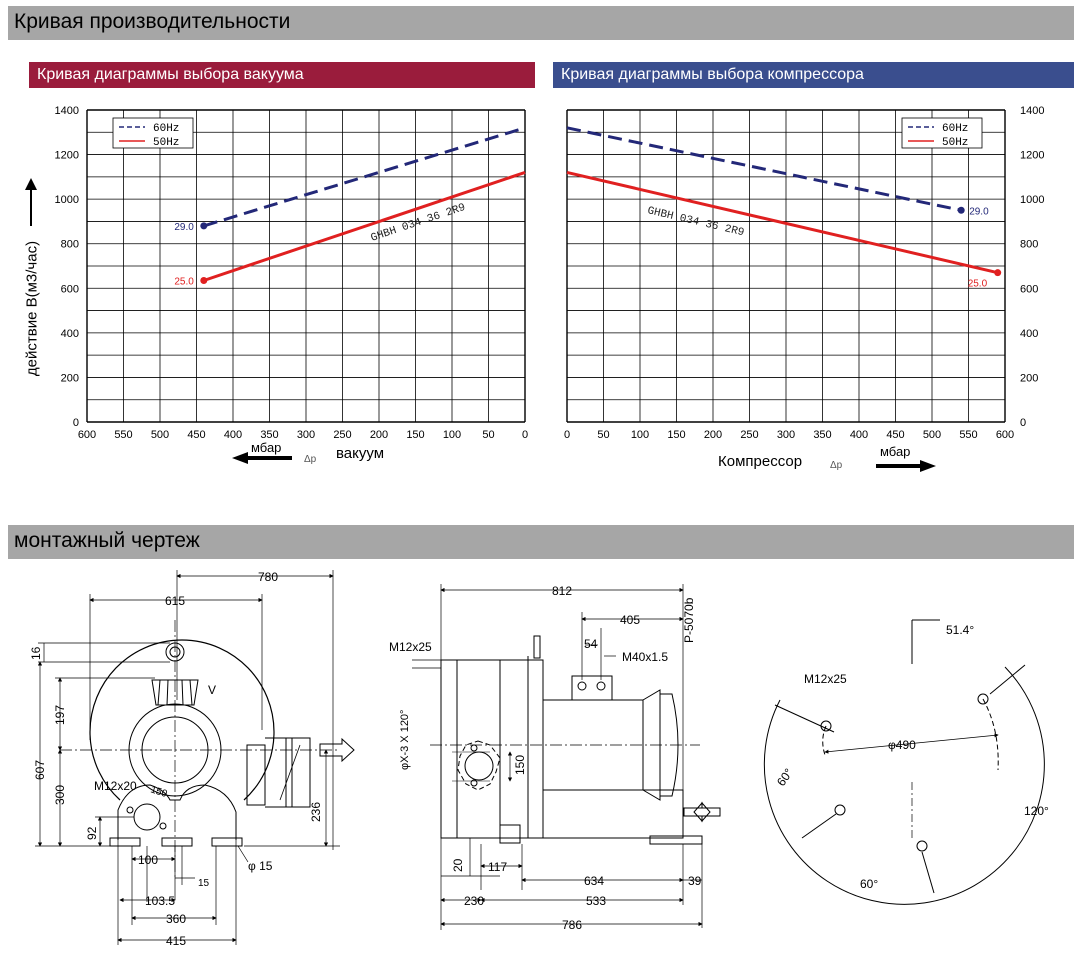  I want to click on y-axis-arrow-icon, so click(31, 202).